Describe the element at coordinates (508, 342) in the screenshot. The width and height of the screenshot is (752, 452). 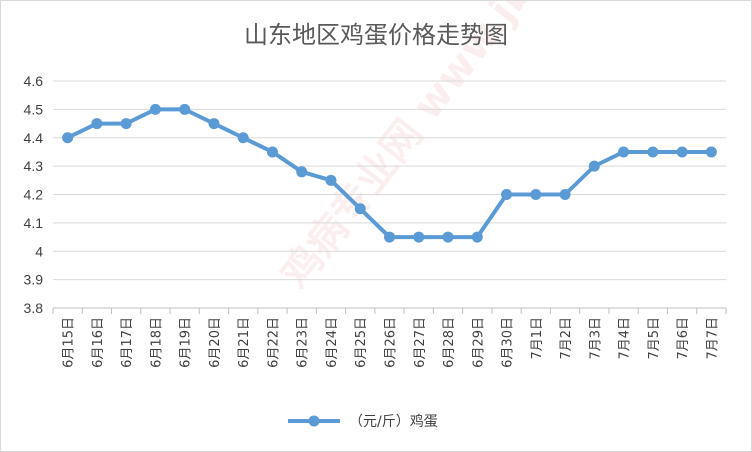
I see `x-tick-label: 6月30日` at that location.